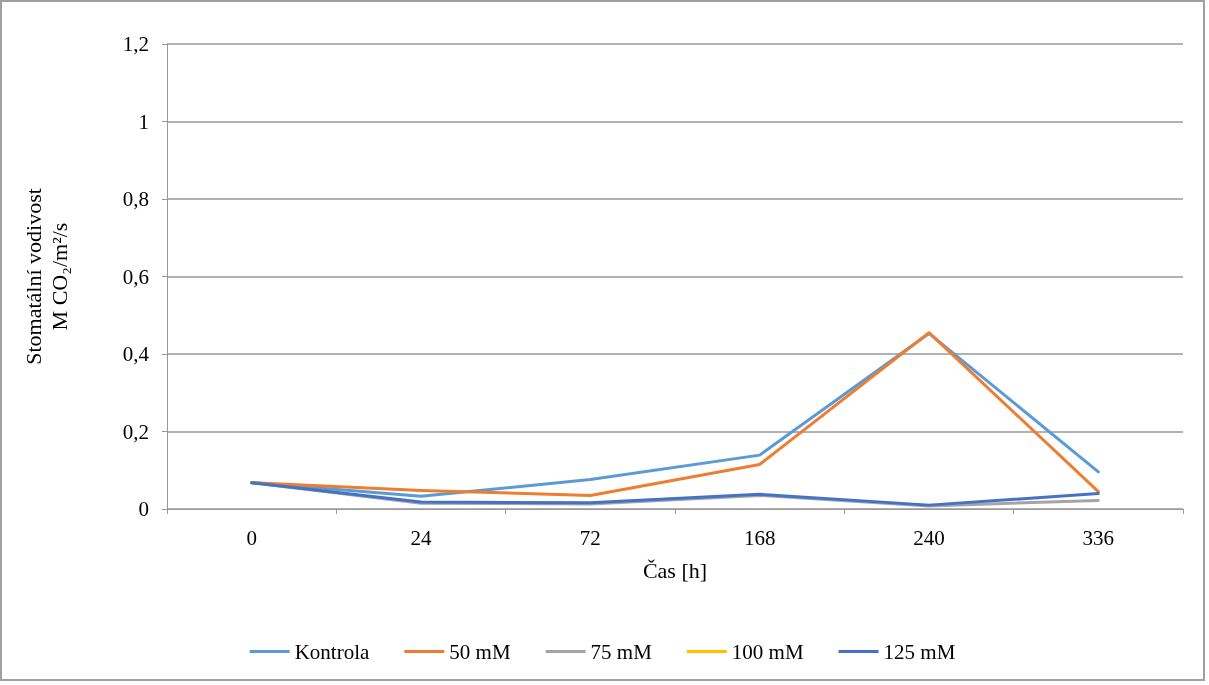  Describe the element at coordinates (621, 651) in the screenshot. I see `legend-label: 75 mM` at that location.